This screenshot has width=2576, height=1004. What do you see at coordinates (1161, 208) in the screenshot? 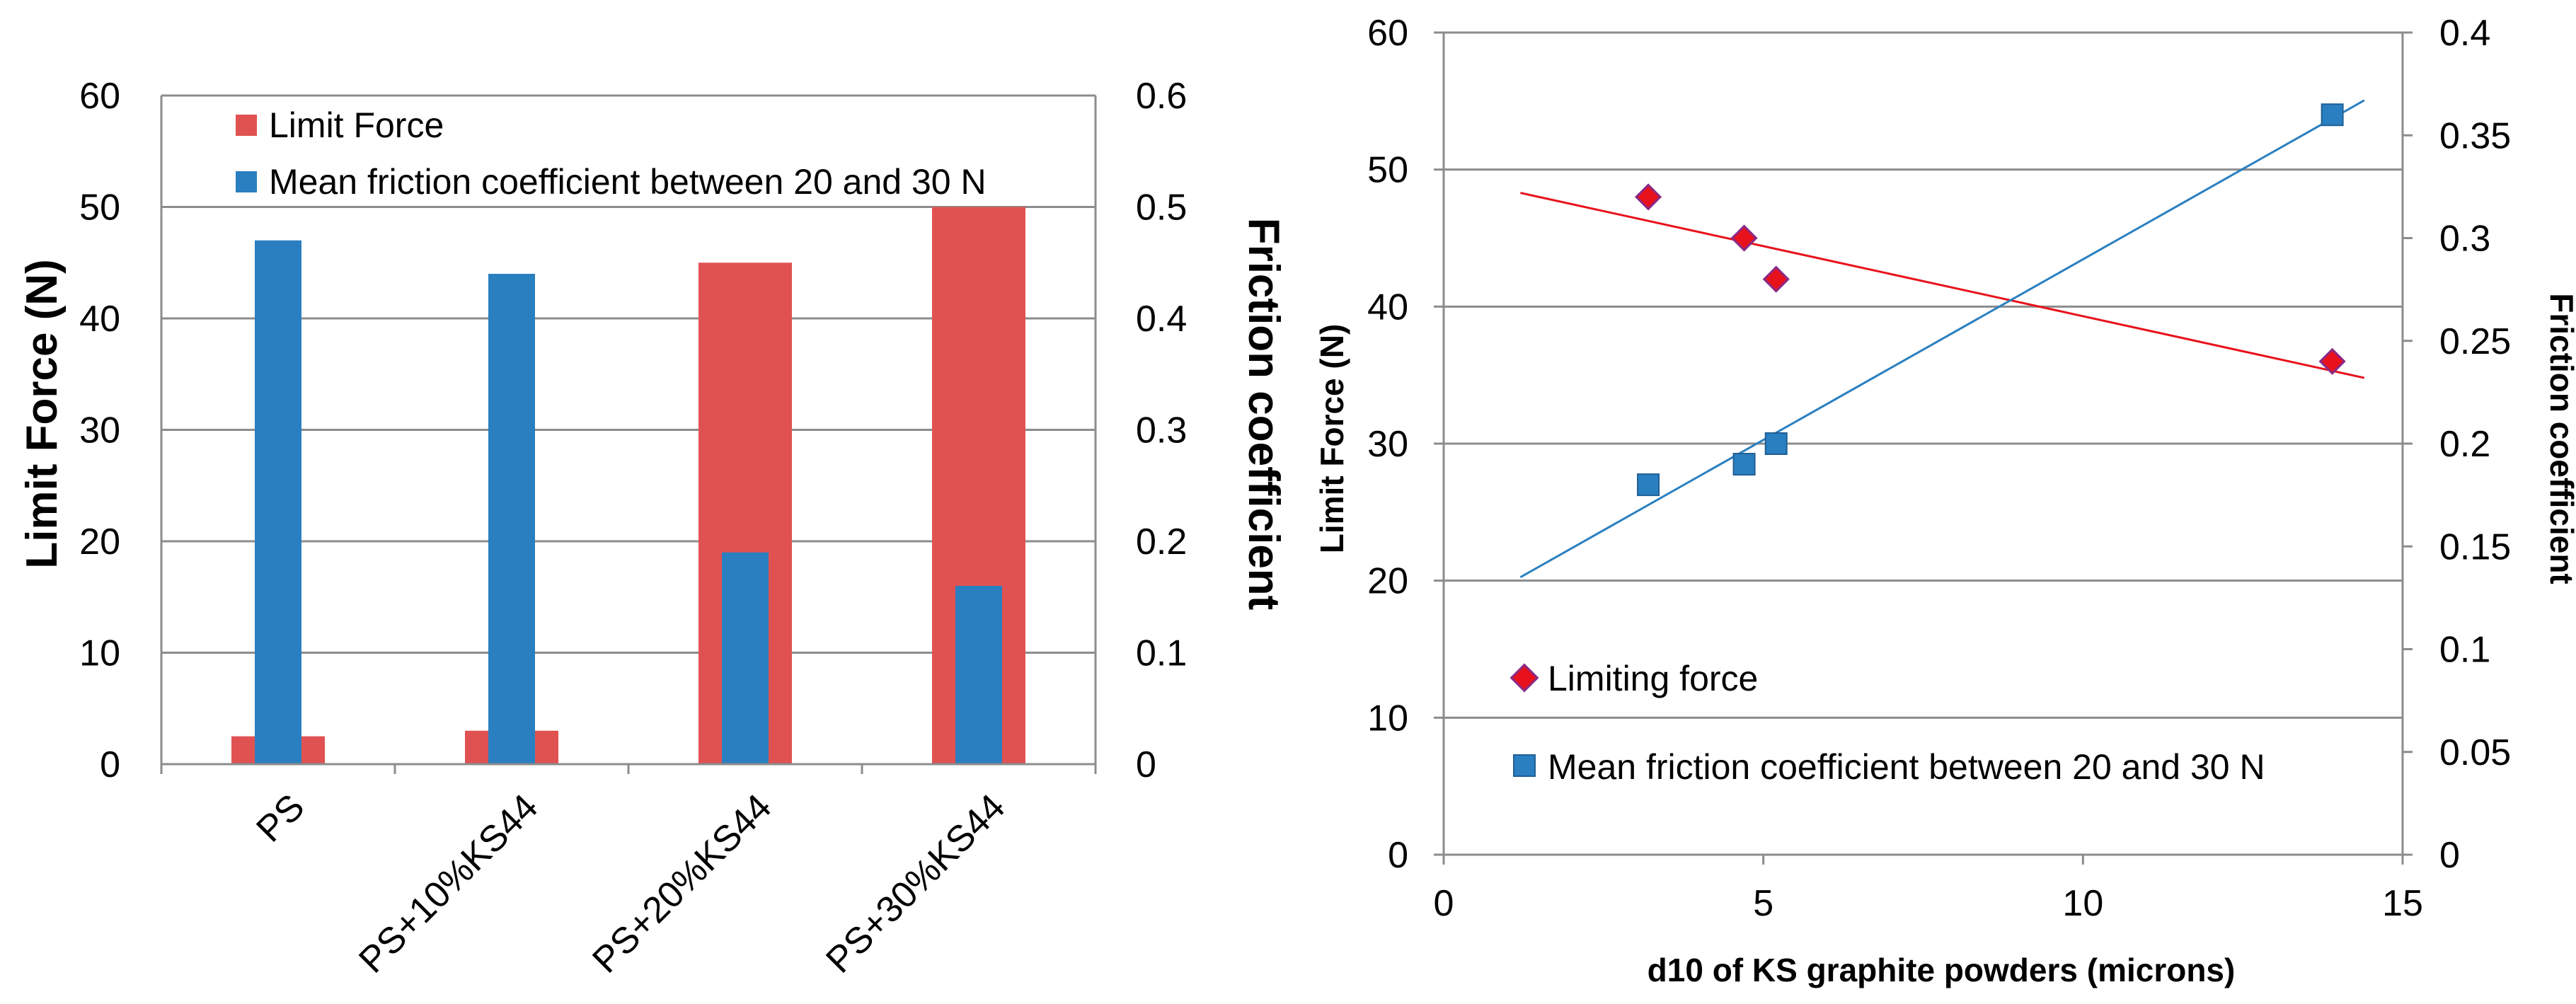
I see `y2-tick-label: 0.5` at bounding box center [1161, 208].